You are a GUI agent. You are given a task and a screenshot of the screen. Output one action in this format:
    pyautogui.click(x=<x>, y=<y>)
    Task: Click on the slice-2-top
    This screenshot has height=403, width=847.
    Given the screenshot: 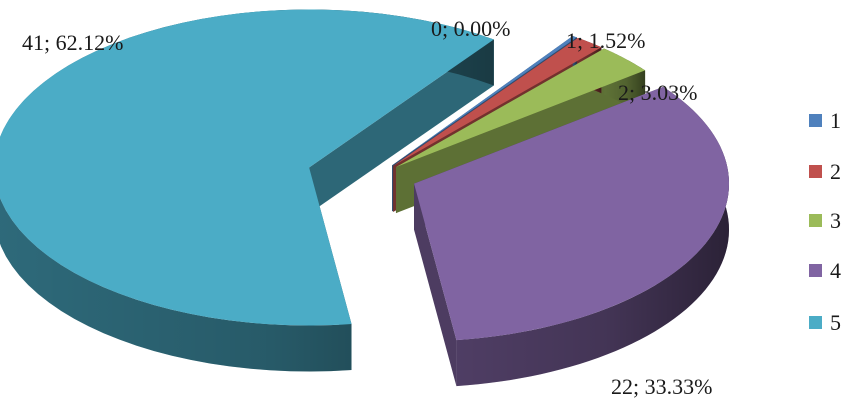 What is the action you would take?
    pyautogui.click(x=497, y=101)
    